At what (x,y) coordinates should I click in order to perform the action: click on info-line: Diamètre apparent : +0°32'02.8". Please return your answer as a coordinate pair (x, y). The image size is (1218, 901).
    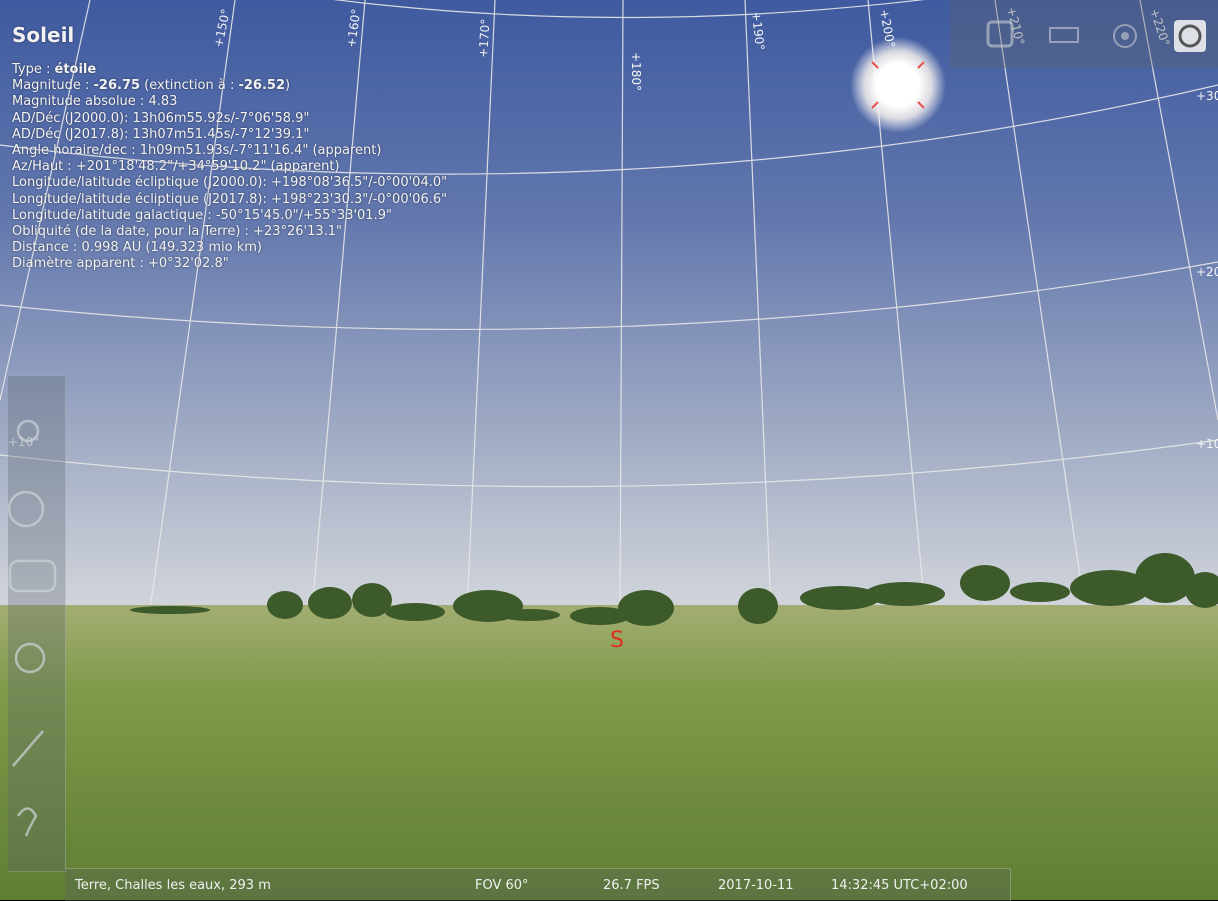
    Looking at the image, I should click on (229, 264).